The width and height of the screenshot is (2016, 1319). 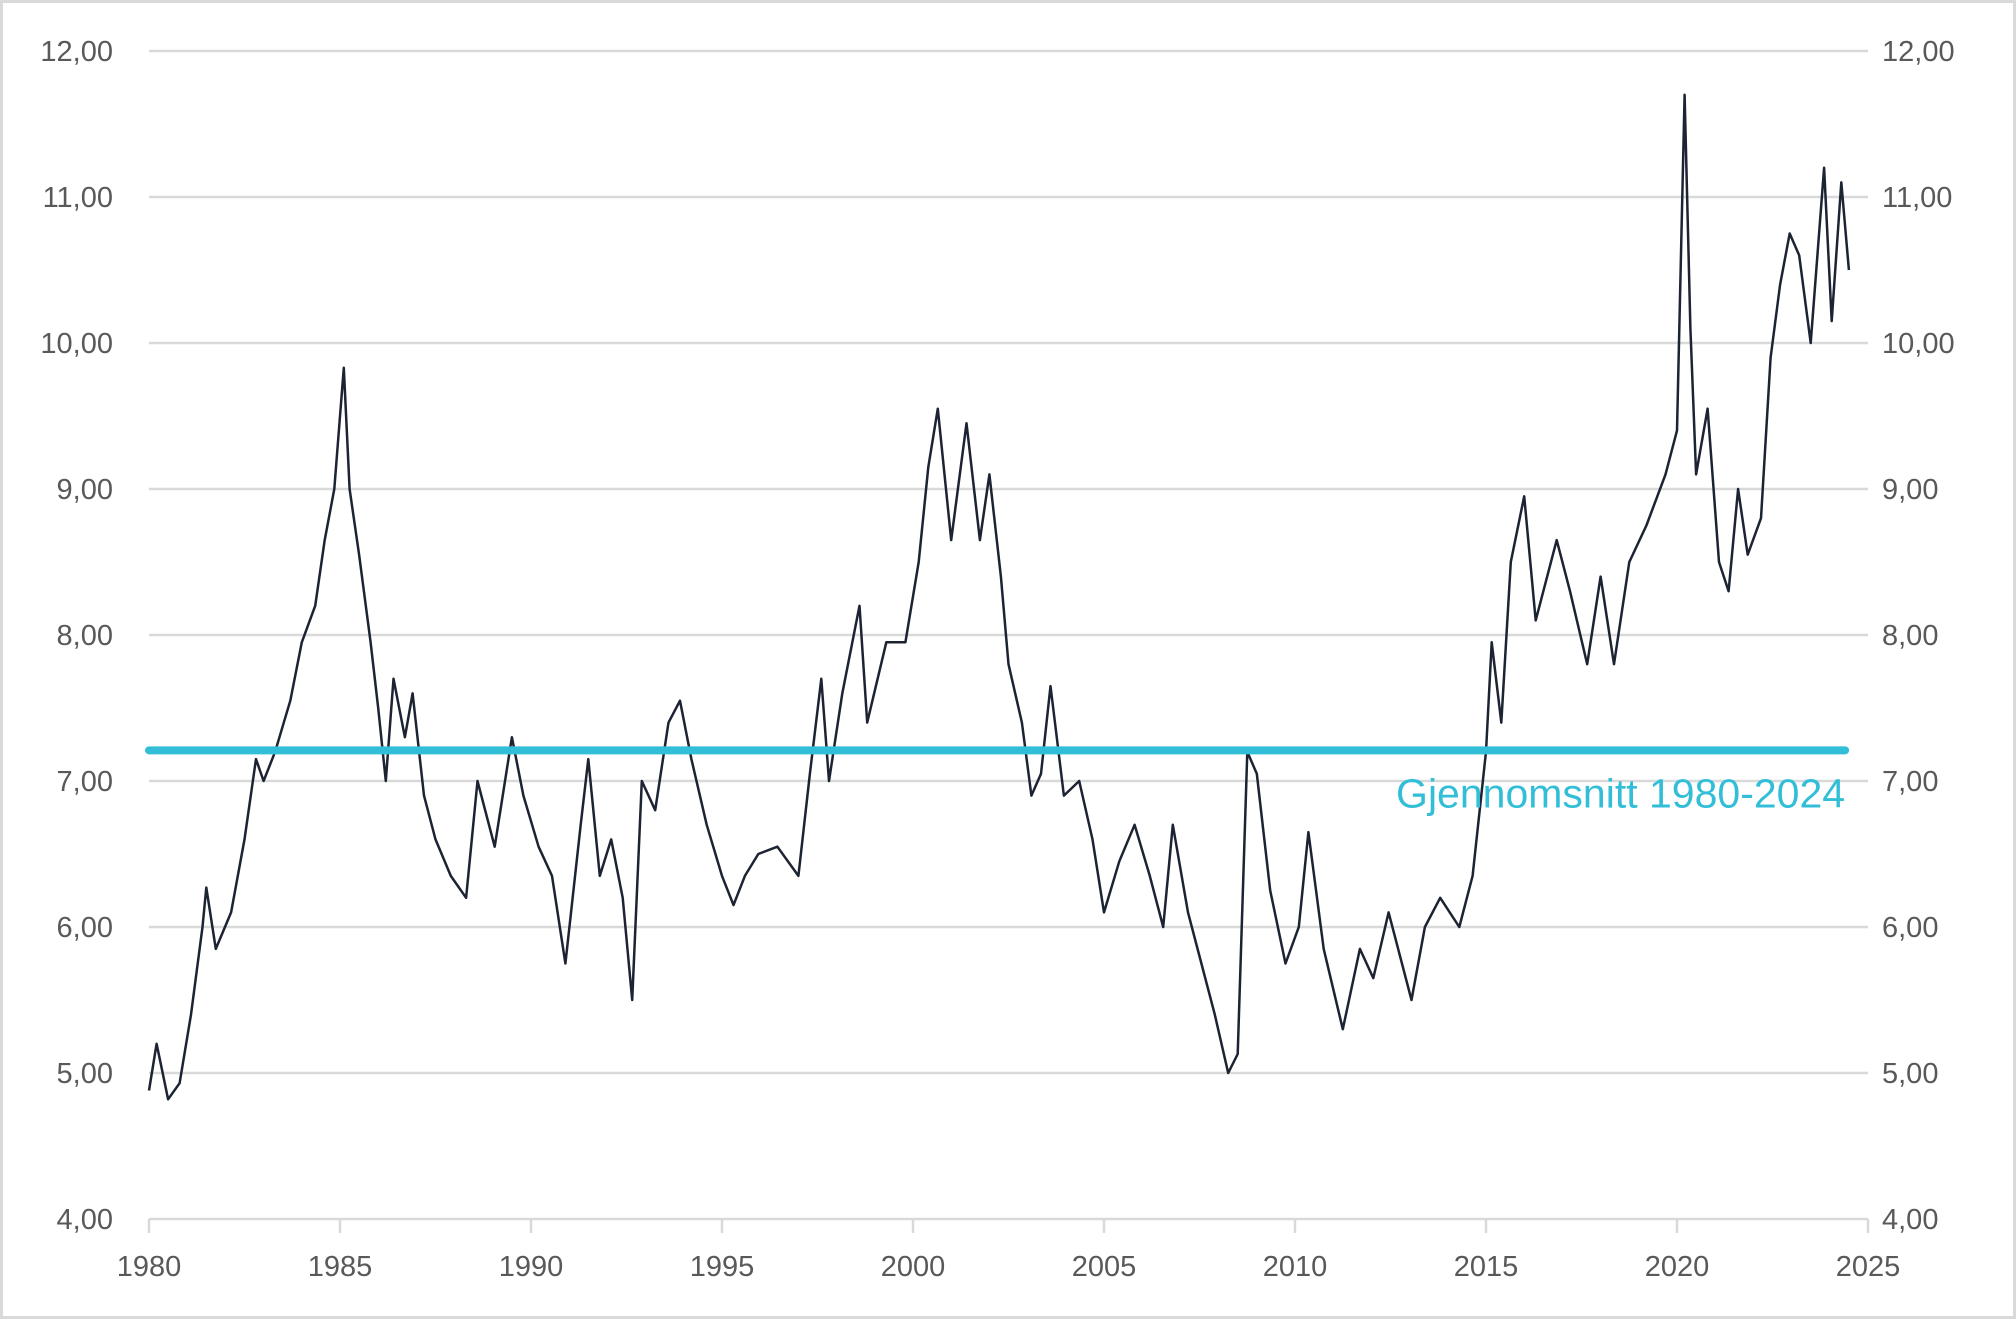 I want to click on x-tick-label: 1995, so click(x=722, y=1267).